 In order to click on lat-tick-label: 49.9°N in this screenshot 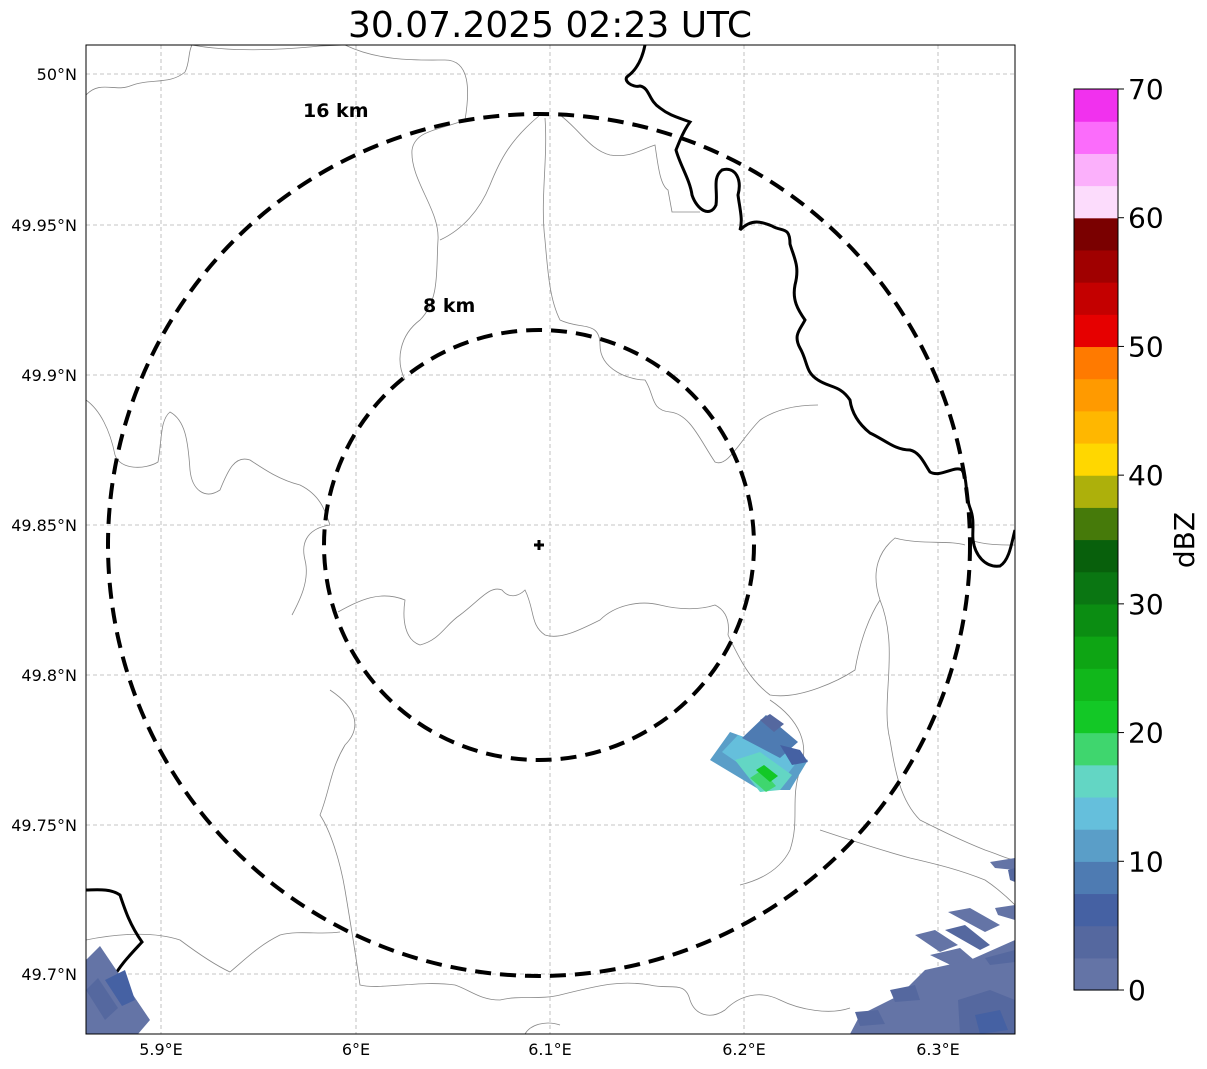, I will do `click(49, 375)`.